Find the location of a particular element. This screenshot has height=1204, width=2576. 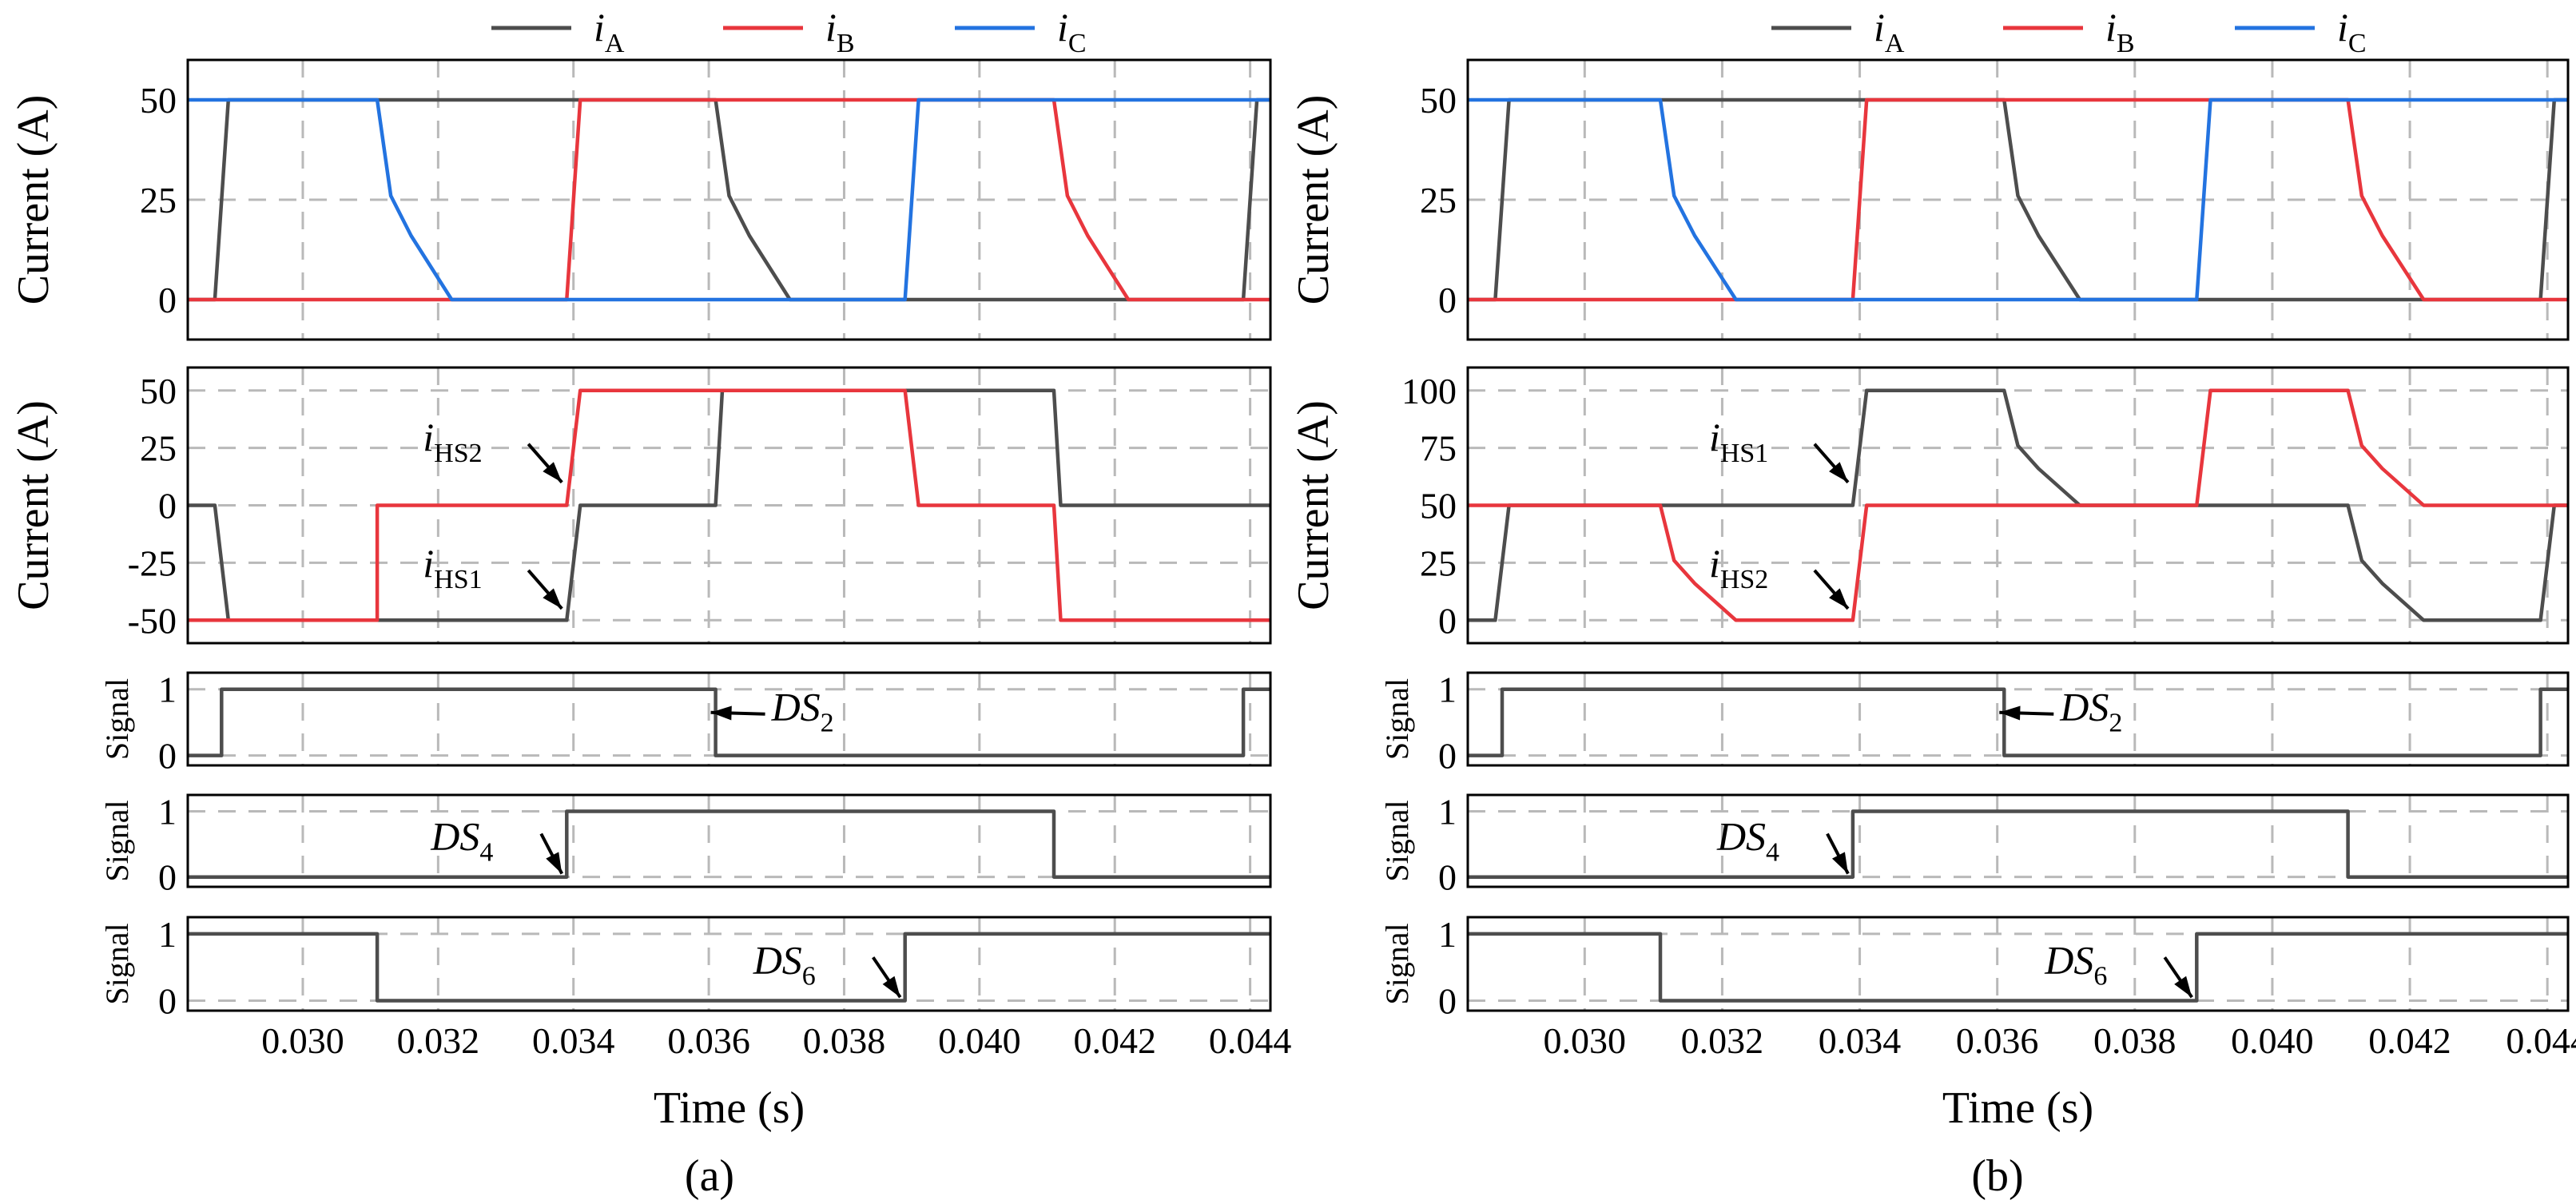

legend-label-iA: iA is located at coordinates (1889, 32).